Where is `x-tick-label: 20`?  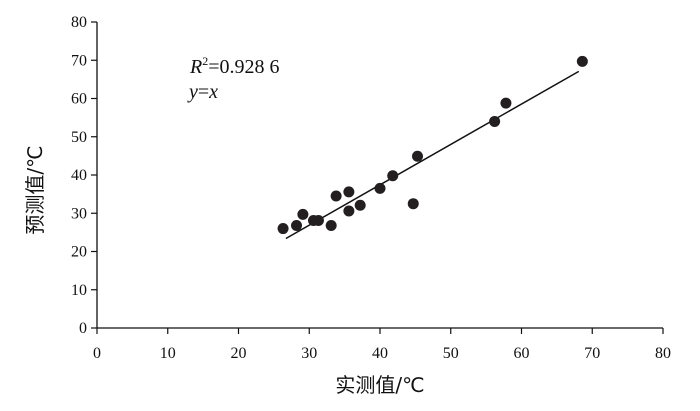
x-tick-label: 20 is located at coordinates (239, 353).